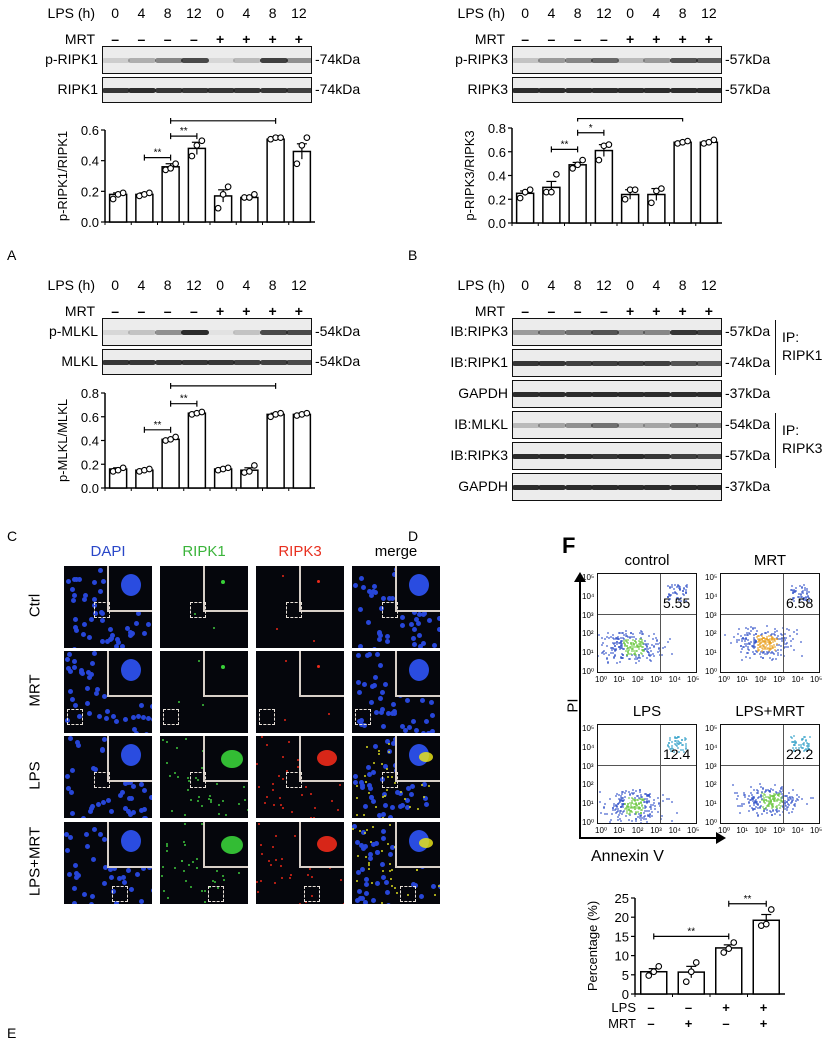 The height and width of the screenshot is (1050, 828). What do you see at coordinates (647, 711) in the screenshot?
I see `flow-plot-title: LPS` at bounding box center [647, 711].